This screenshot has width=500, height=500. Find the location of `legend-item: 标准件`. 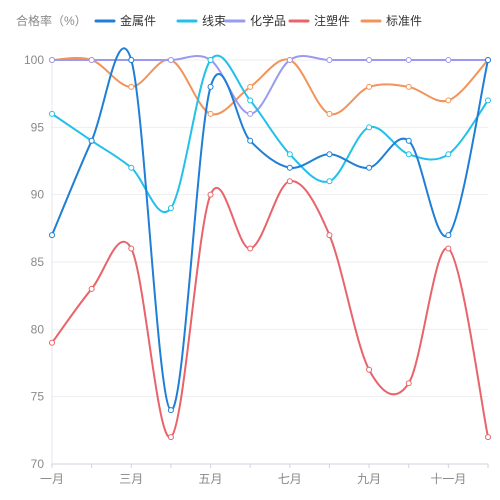

legend-item: 标准件 is located at coordinates (391, 21).